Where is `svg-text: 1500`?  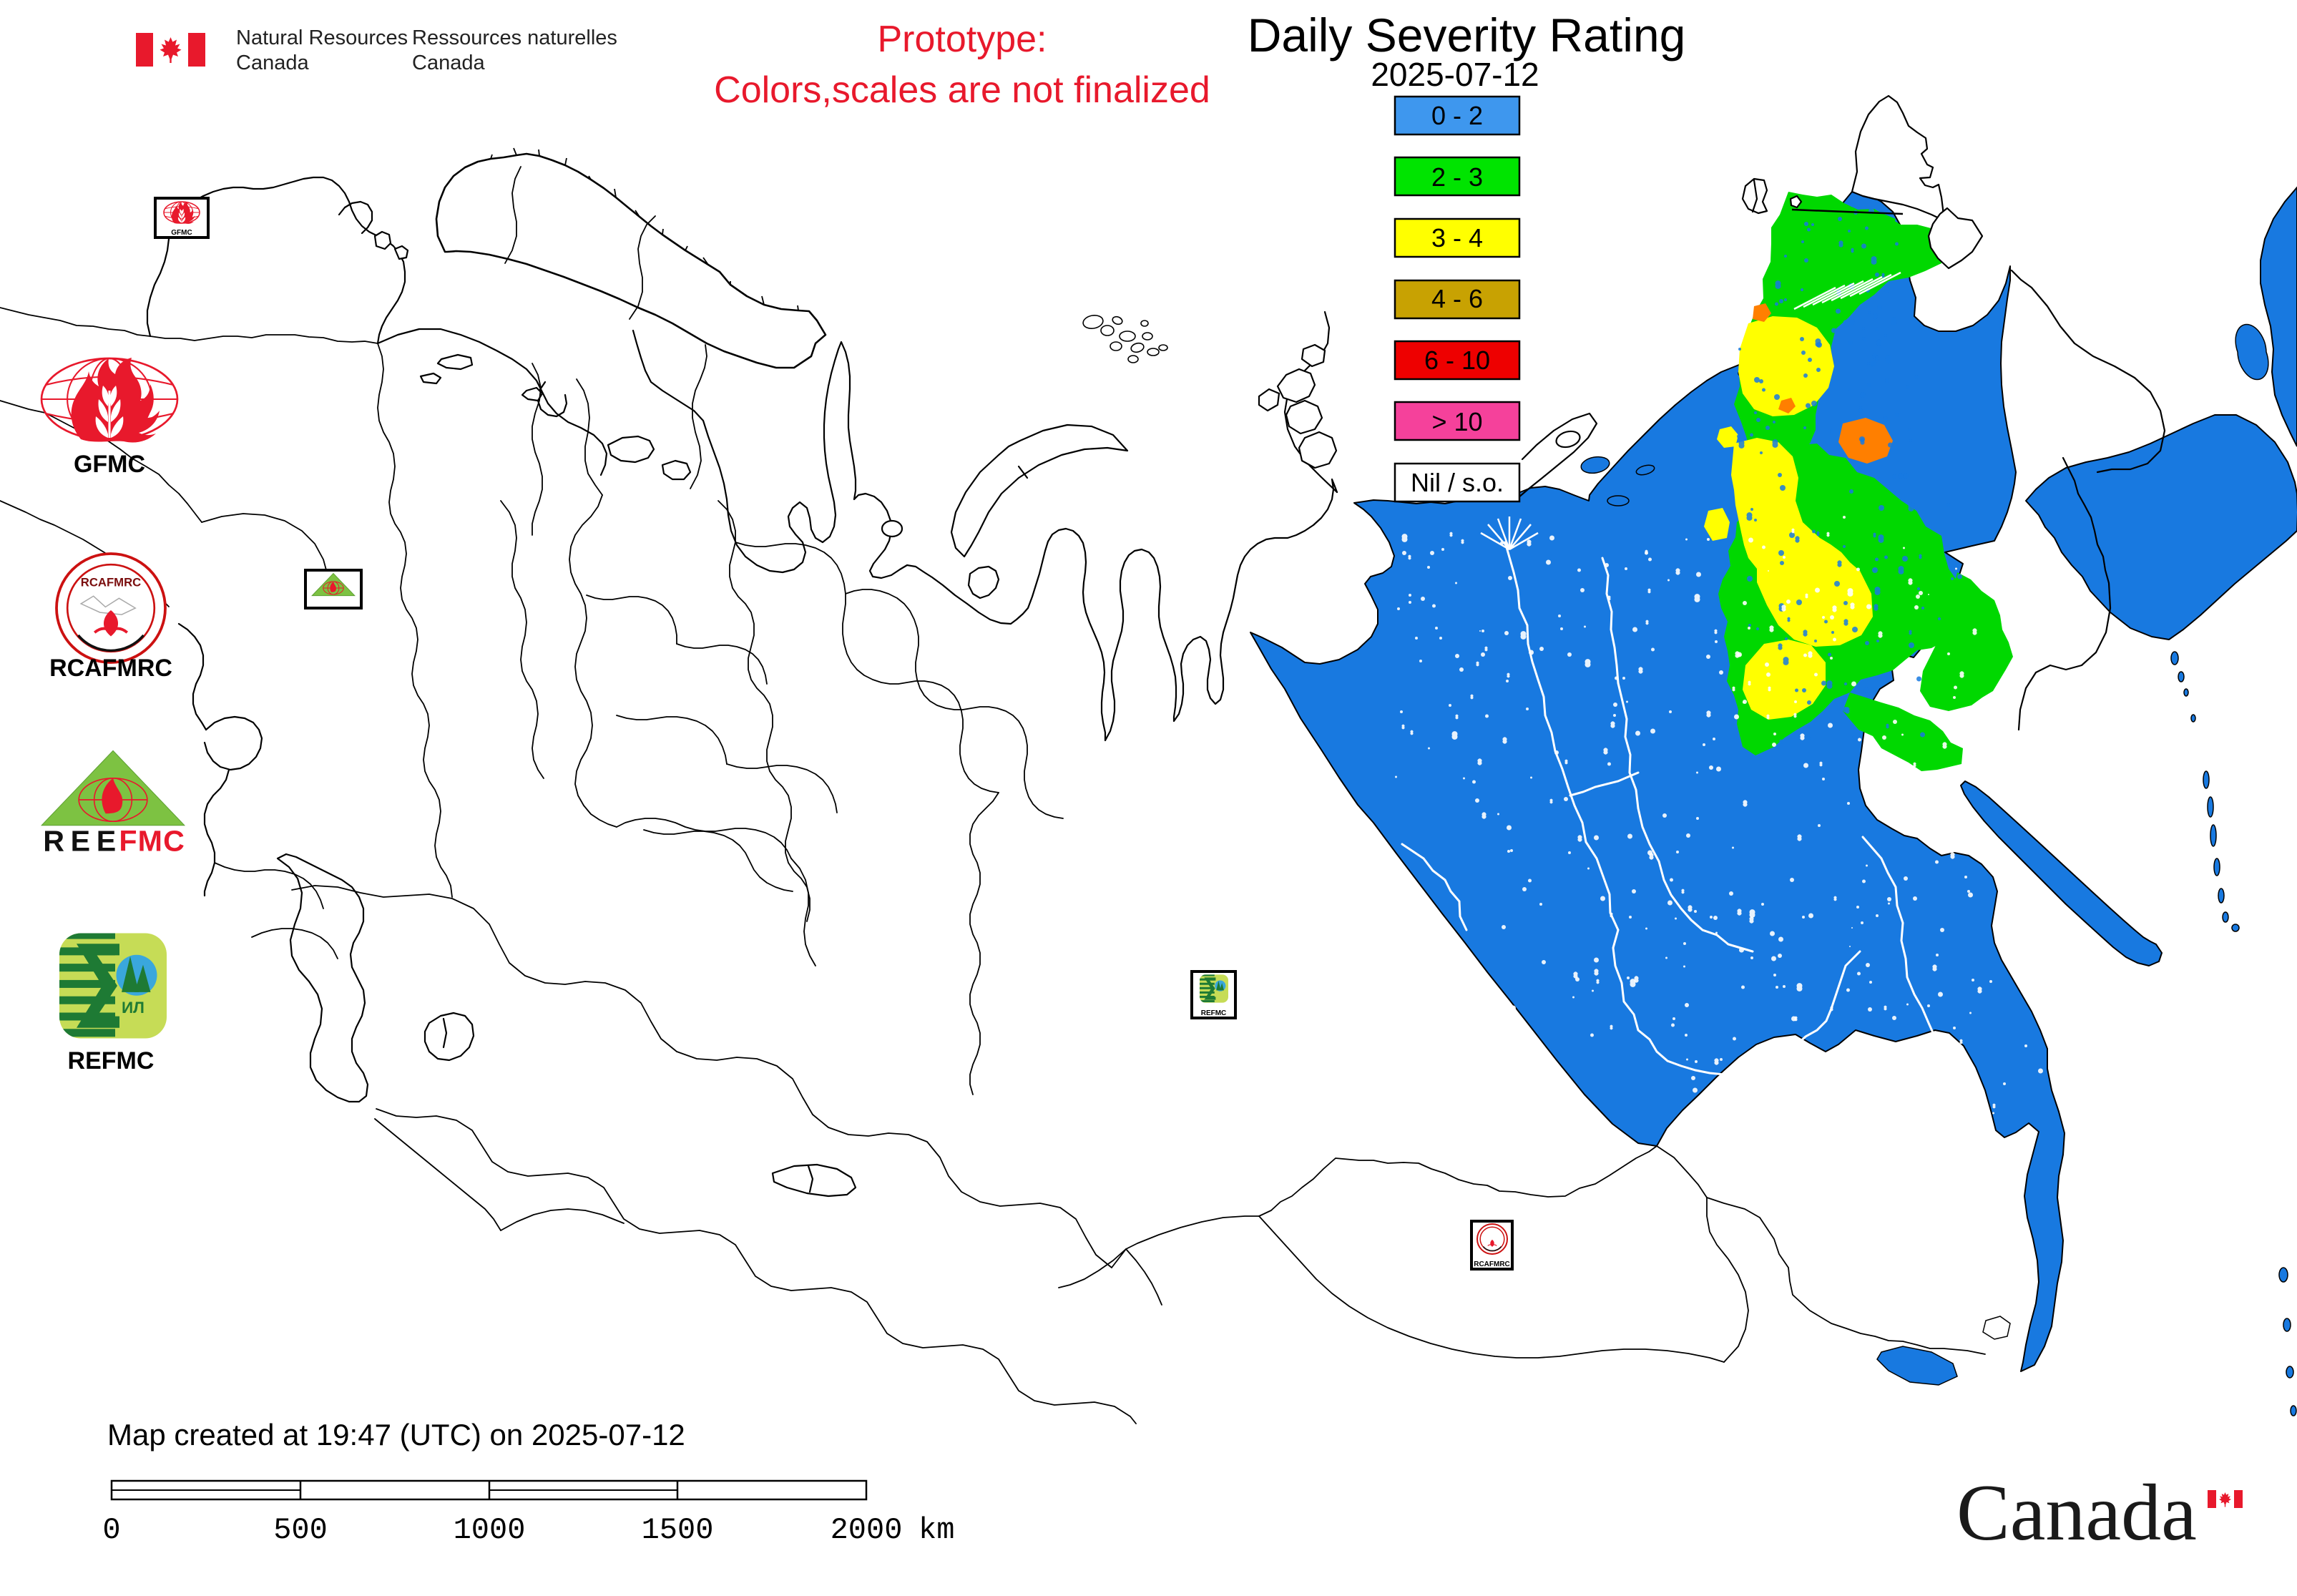 svg-text: 1500 is located at coordinates (678, 1530).